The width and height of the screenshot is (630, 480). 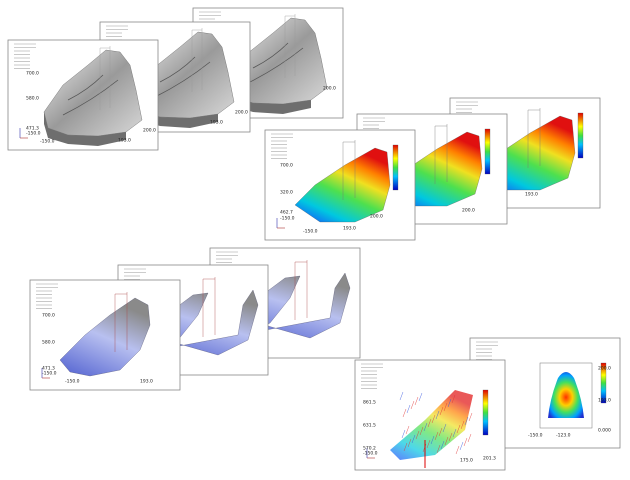 What do you see at coordinates (369, 403) in the screenshot?
I see `axis-label: 861.5` at bounding box center [369, 403].